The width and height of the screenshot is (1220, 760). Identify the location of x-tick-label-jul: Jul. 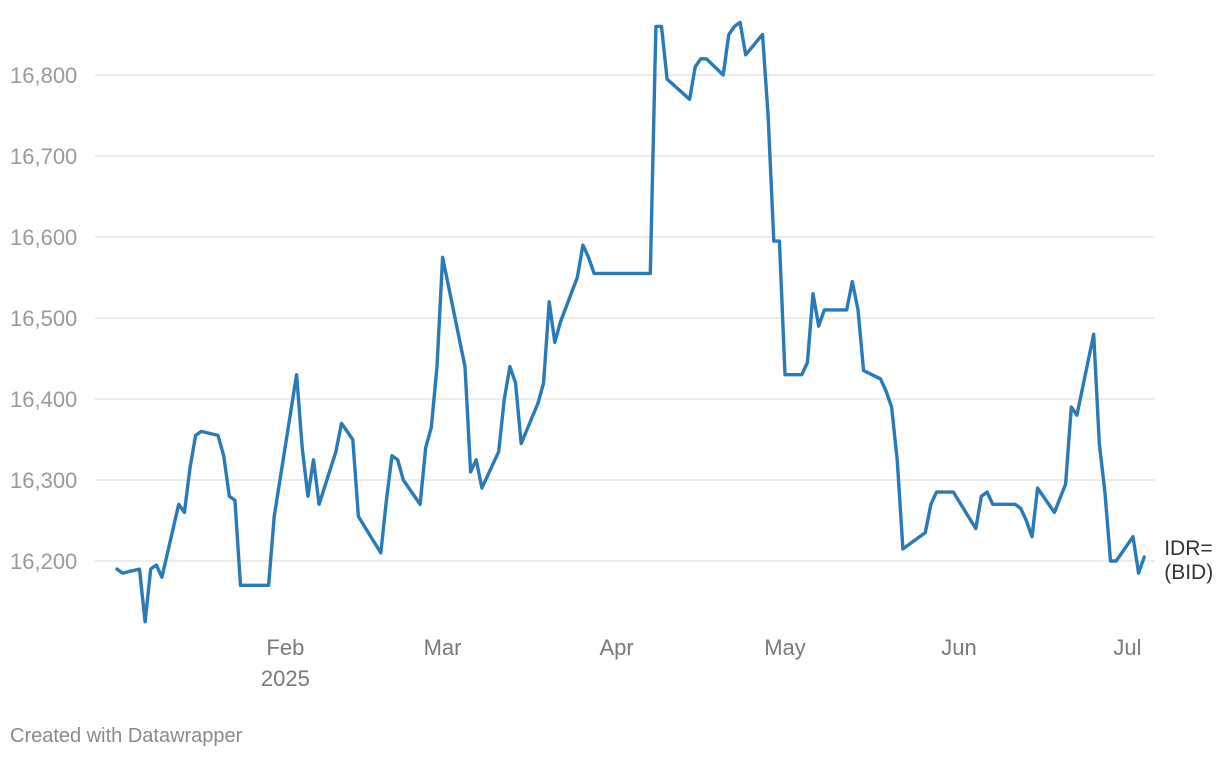
(1127, 647).